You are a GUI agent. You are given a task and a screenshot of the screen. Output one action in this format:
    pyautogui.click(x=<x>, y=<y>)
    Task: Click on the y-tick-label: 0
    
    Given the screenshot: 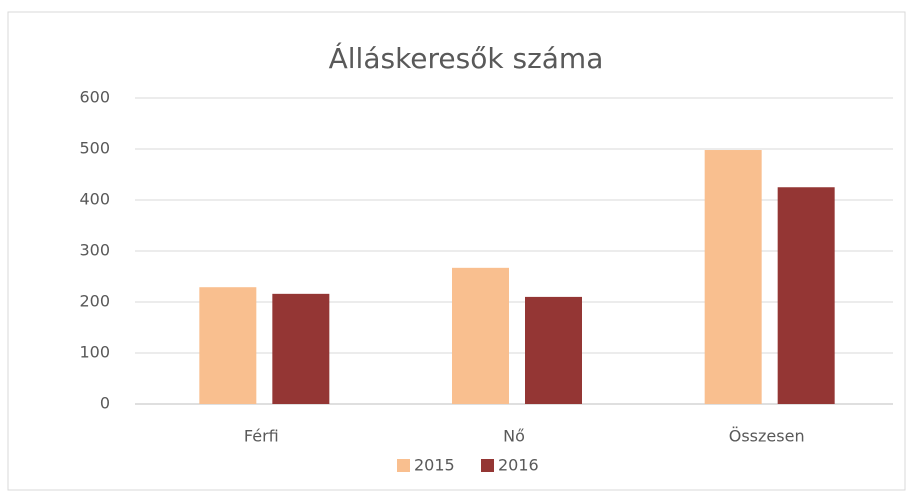 What is the action you would take?
    pyautogui.click(x=105, y=403)
    